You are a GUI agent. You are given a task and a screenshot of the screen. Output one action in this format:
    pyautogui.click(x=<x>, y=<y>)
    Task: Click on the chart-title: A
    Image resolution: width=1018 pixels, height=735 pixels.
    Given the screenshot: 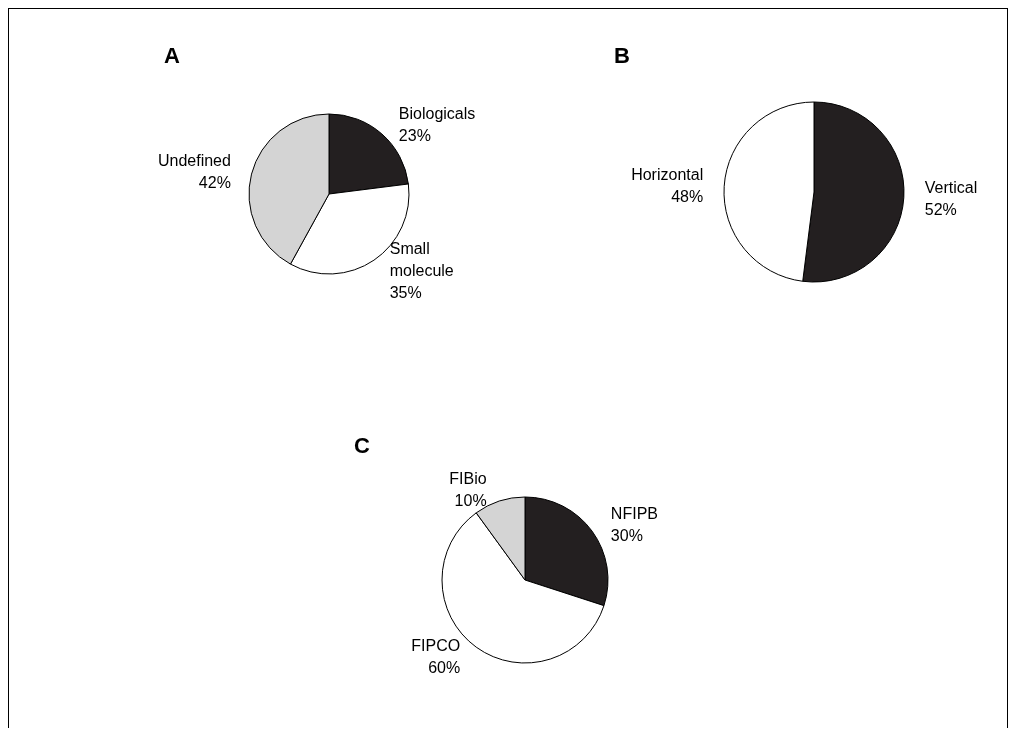 What is the action you would take?
    pyautogui.click(x=172, y=55)
    